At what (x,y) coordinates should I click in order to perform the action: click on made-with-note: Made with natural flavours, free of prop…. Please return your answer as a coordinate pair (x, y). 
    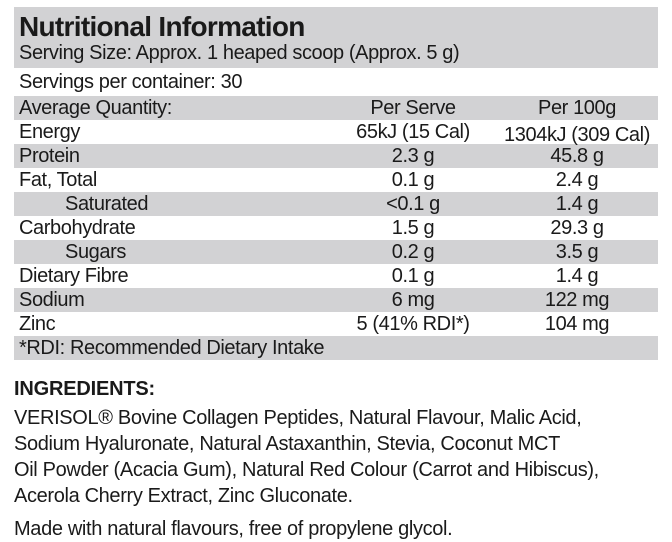
    Looking at the image, I should click on (233, 529).